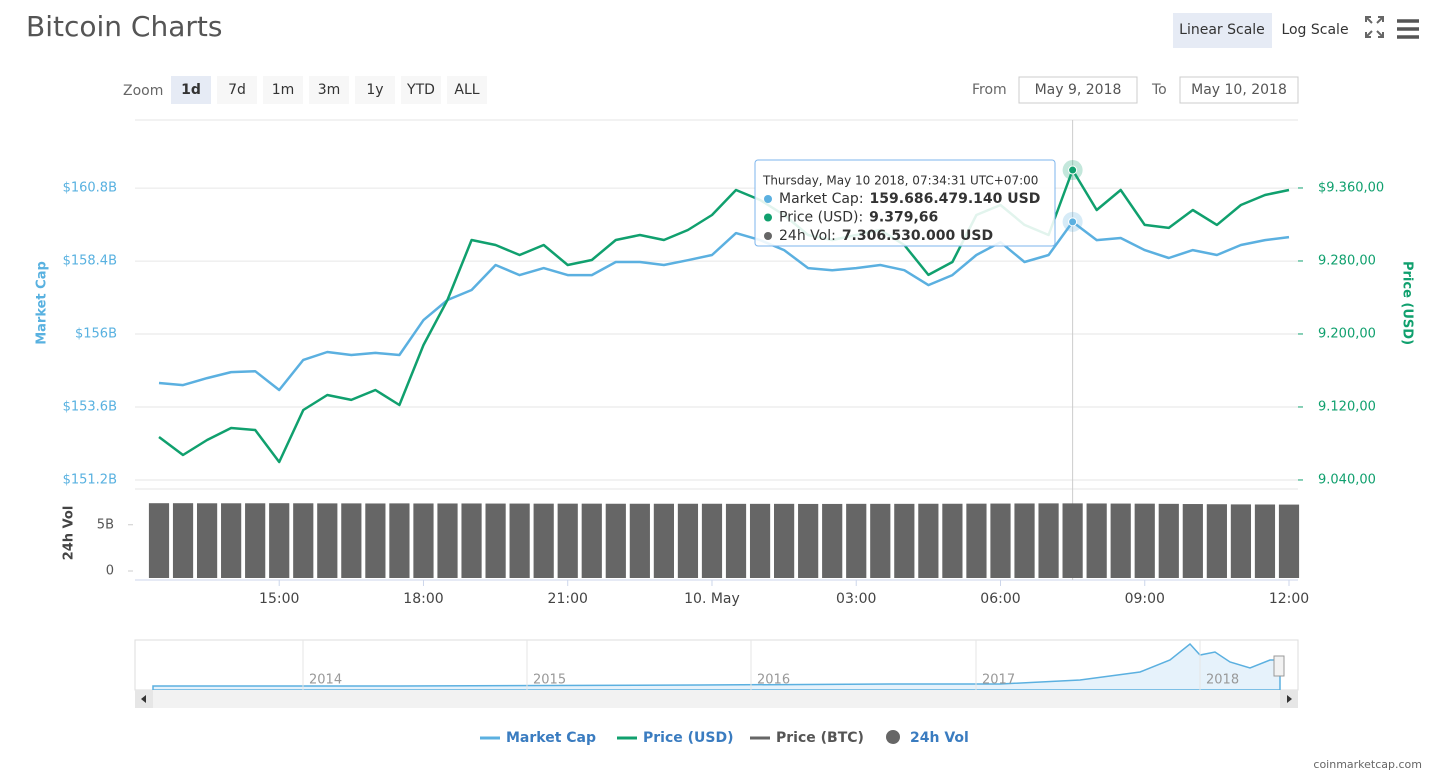 The height and width of the screenshot is (777, 1430). I want to click on page-title: Bitcoin Charts, so click(124, 26).